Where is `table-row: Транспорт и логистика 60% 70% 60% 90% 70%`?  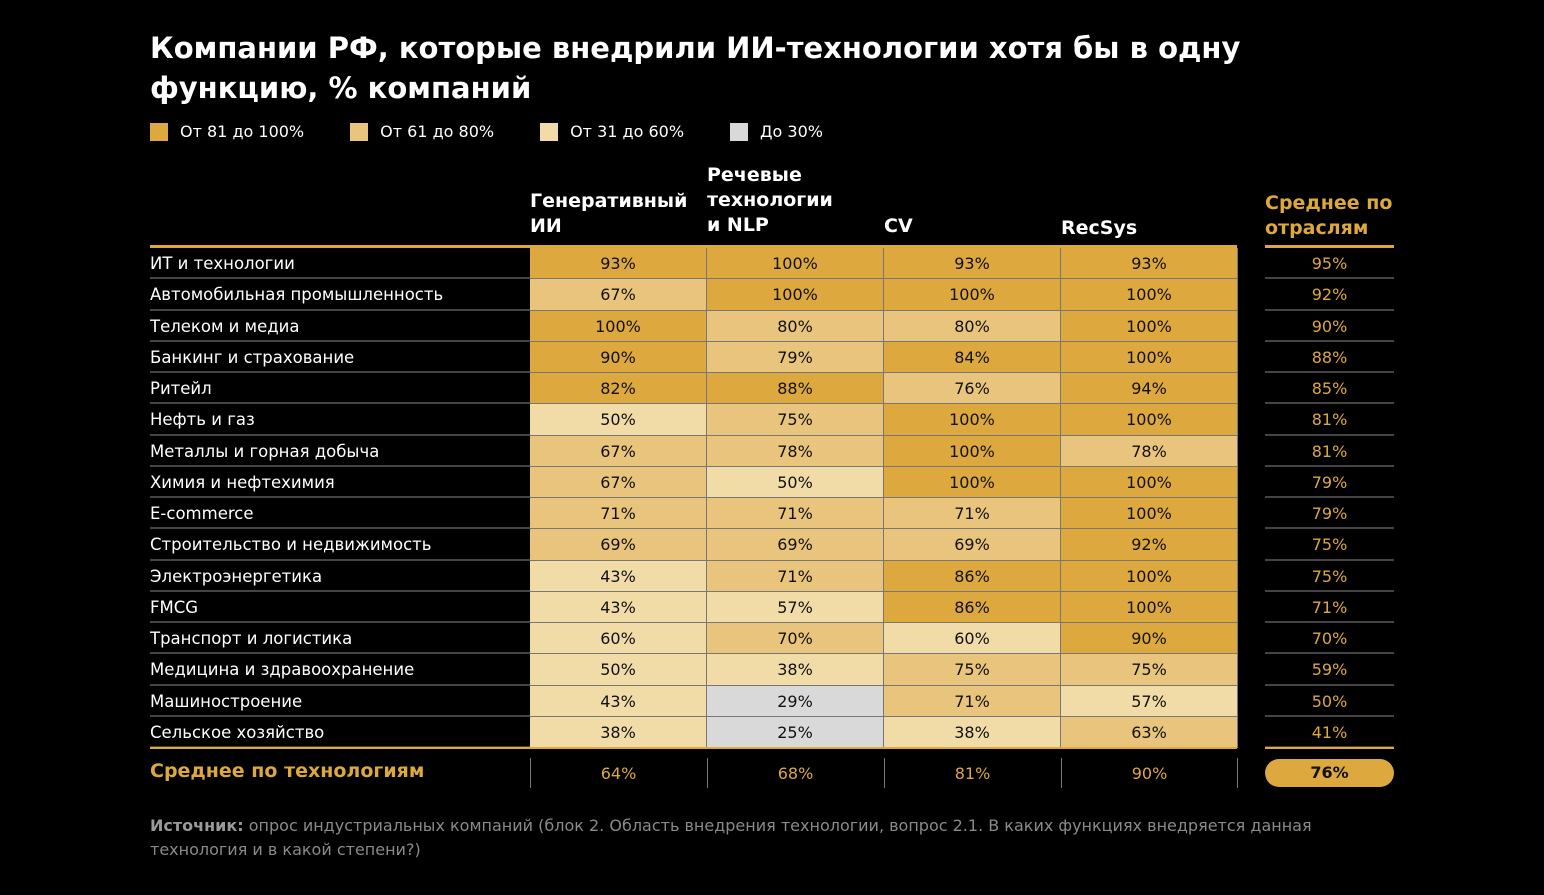
table-row: Транспорт и логистика 60% 70% 60% 90% 70% is located at coordinates (772, 639).